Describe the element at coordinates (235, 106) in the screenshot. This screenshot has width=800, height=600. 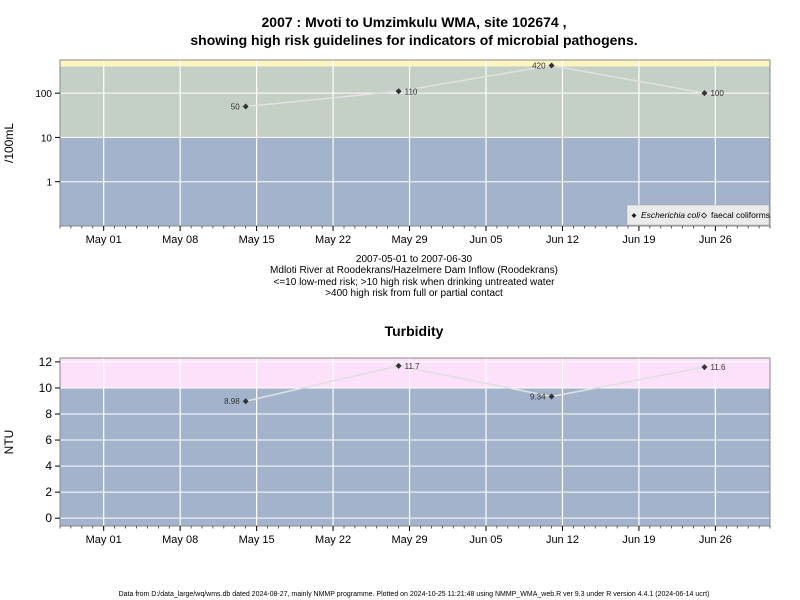
I see `data-label: 50` at that location.